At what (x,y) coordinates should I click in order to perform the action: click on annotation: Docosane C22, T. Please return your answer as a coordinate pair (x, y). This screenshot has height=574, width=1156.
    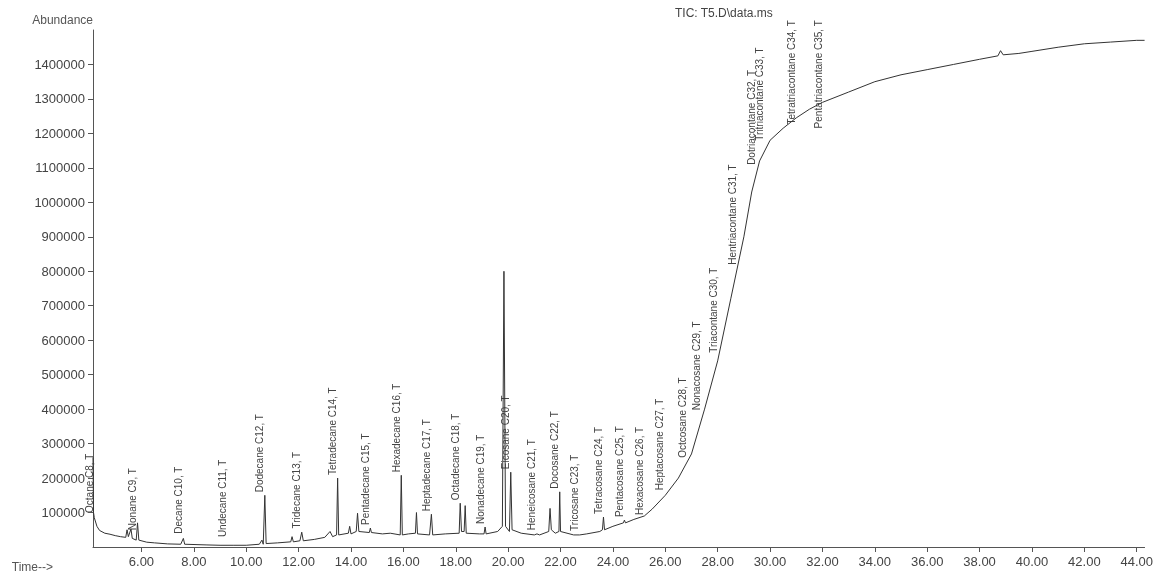
    Looking at the image, I should click on (555, 450).